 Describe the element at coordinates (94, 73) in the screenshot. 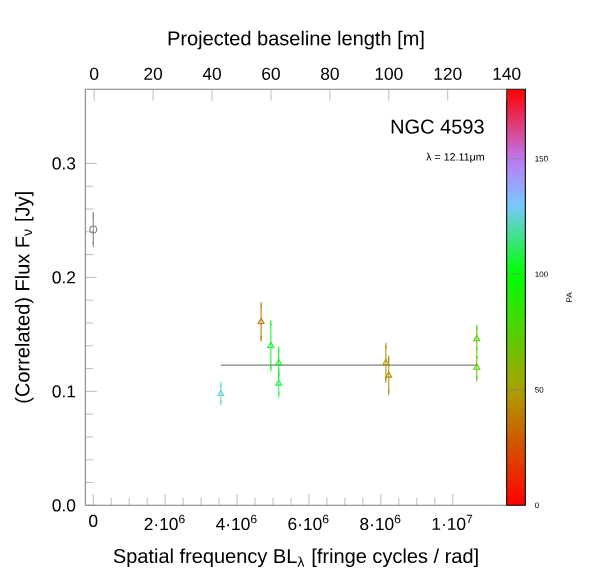

I see `x2-tick-label: 0` at that location.